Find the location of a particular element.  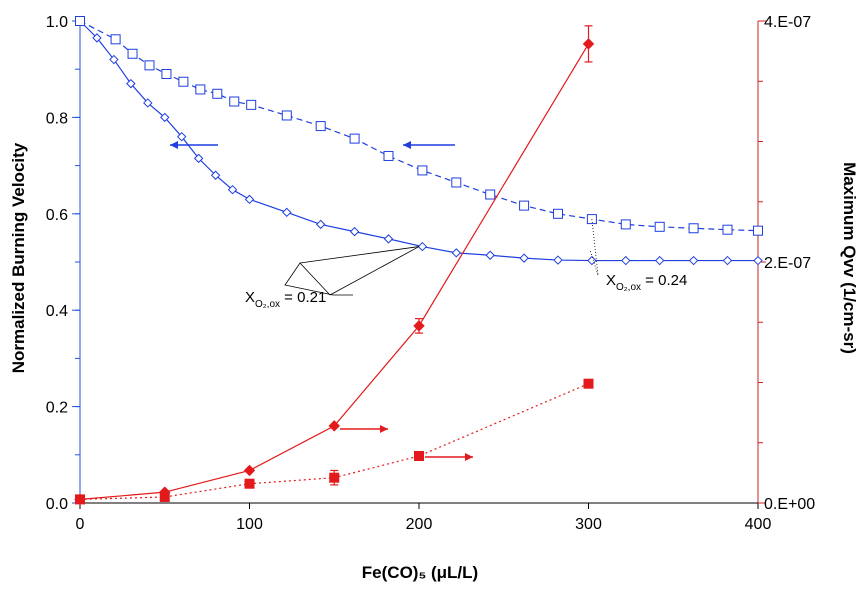

x-axis-title: Fe(CO)₅ (μL/L) is located at coordinates (420, 572).